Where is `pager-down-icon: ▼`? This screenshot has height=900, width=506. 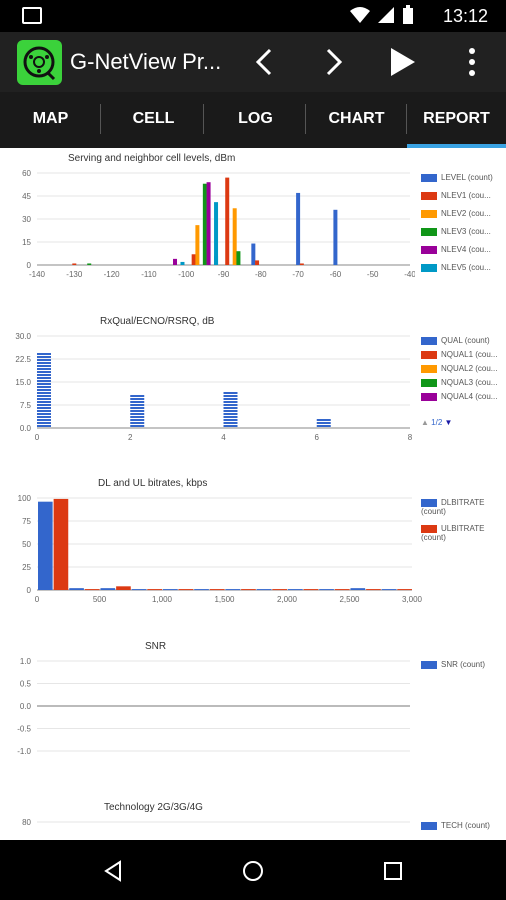
pager-down-icon: ▼ is located at coordinates (448, 422).